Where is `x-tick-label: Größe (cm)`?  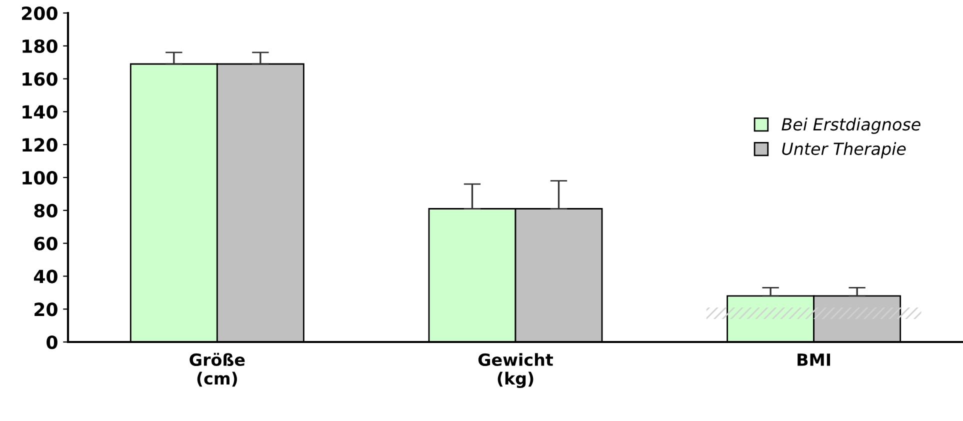 x-tick-label: Größe (cm) is located at coordinates (217, 369).